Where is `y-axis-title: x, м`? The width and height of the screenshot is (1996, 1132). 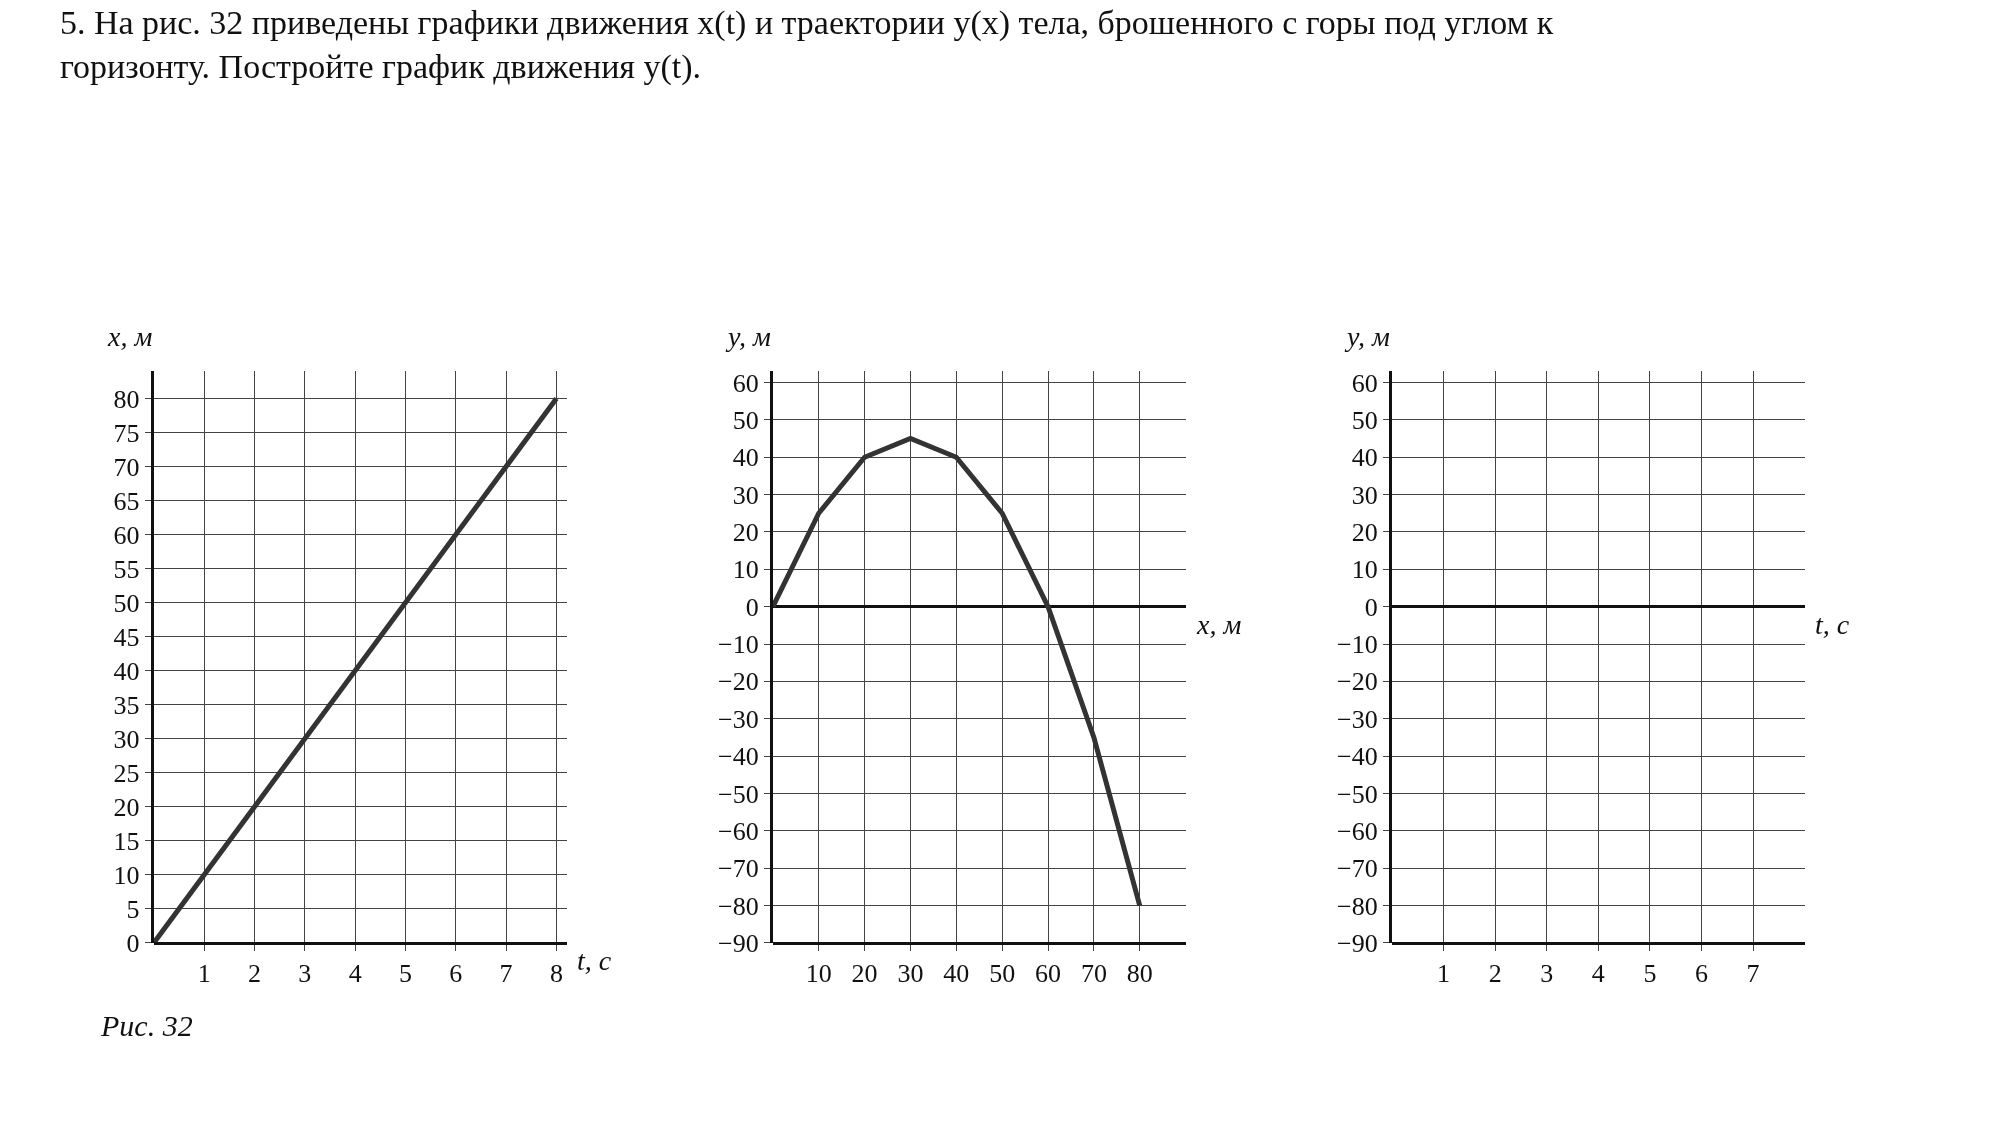
y-axis-title: x, м is located at coordinates (130, 336).